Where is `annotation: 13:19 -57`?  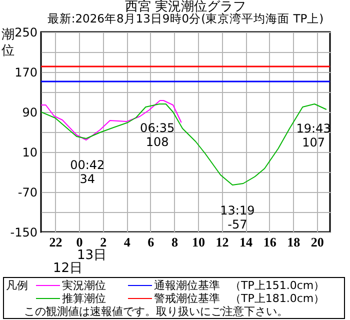 annotation: 13:19 -57 is located at coordinates (237, 218).